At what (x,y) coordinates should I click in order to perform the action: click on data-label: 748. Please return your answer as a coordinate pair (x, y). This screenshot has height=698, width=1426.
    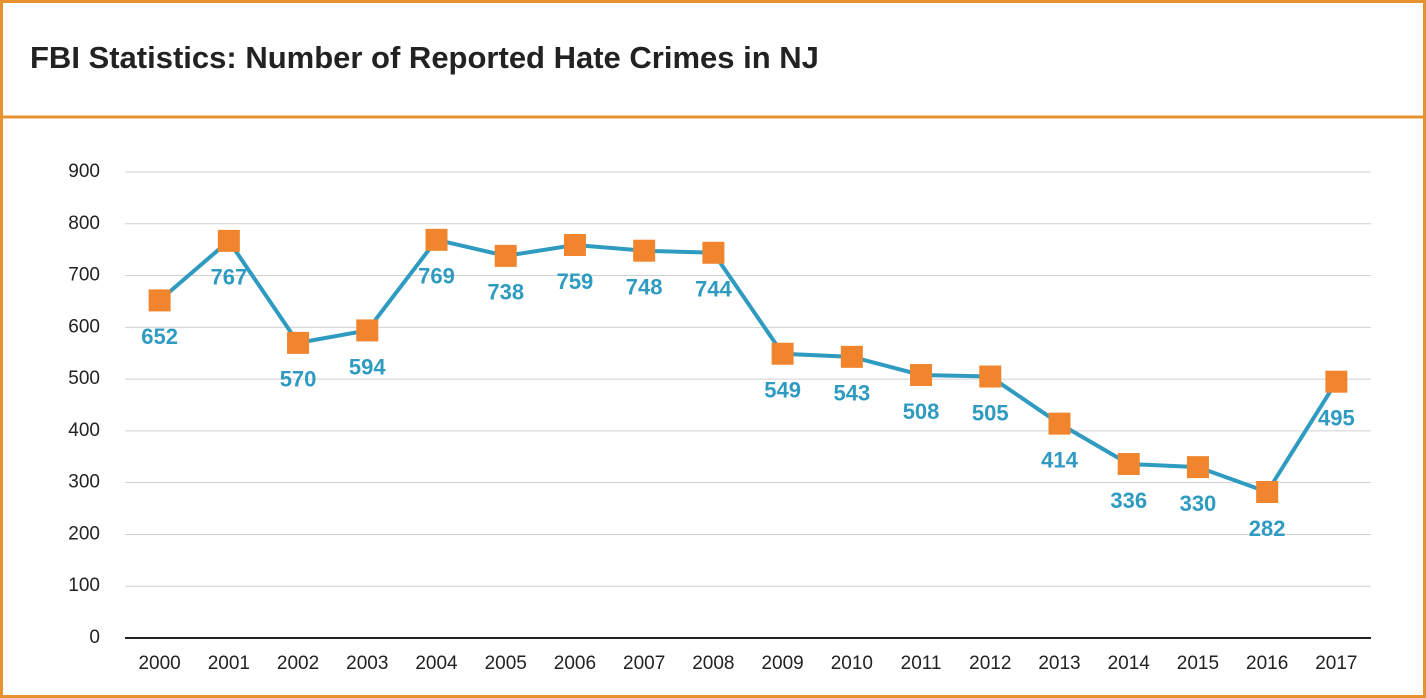
    Looking at the image, I should click on (644, 287).